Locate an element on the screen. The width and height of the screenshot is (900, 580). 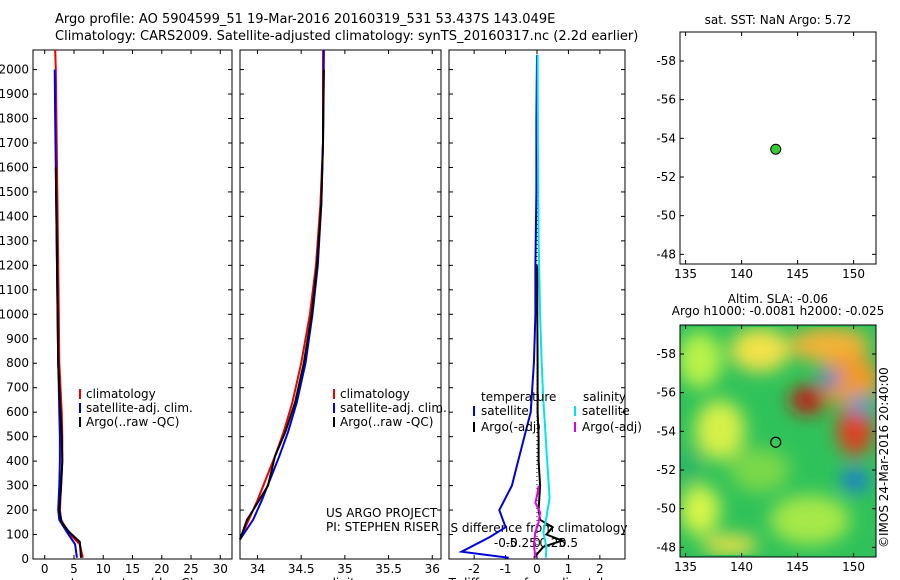
difference-xtick-label: 1 is located at coordinates (569, 569).